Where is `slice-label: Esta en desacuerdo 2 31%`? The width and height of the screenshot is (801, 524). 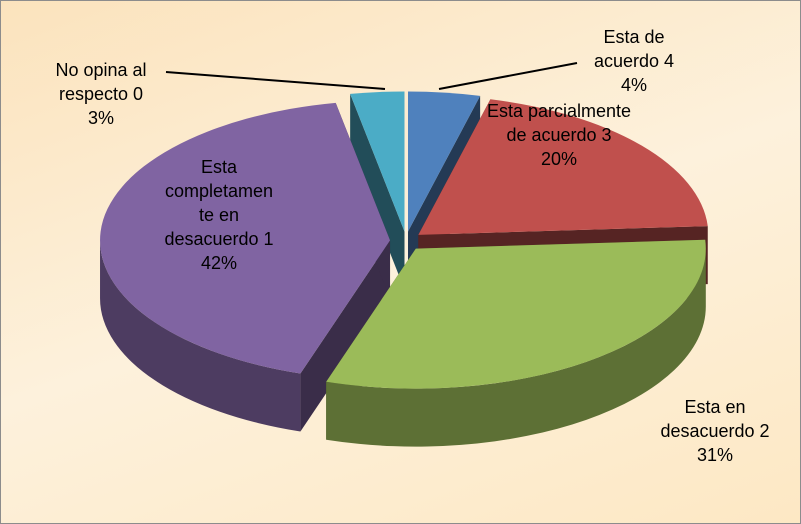 slice-label: Esta en desacuerdo 2 31% is located at coordinates (715, 431).